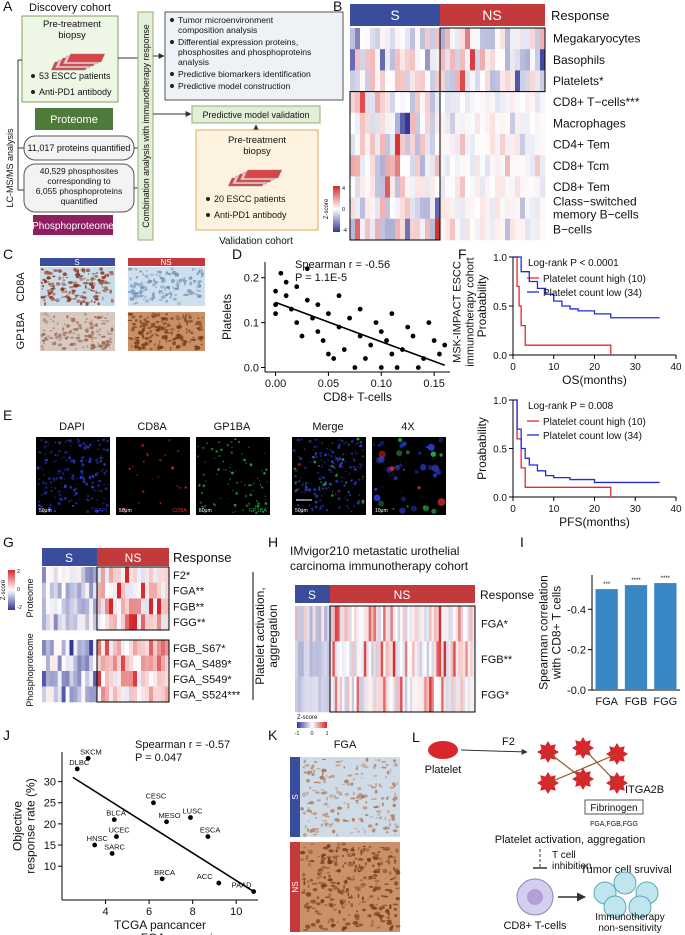 Image resolution: width=685 pixels, height=935 pixels. Describe the element at coordinates (402, 595) in the screenshot. I see `label: NS` at that location.